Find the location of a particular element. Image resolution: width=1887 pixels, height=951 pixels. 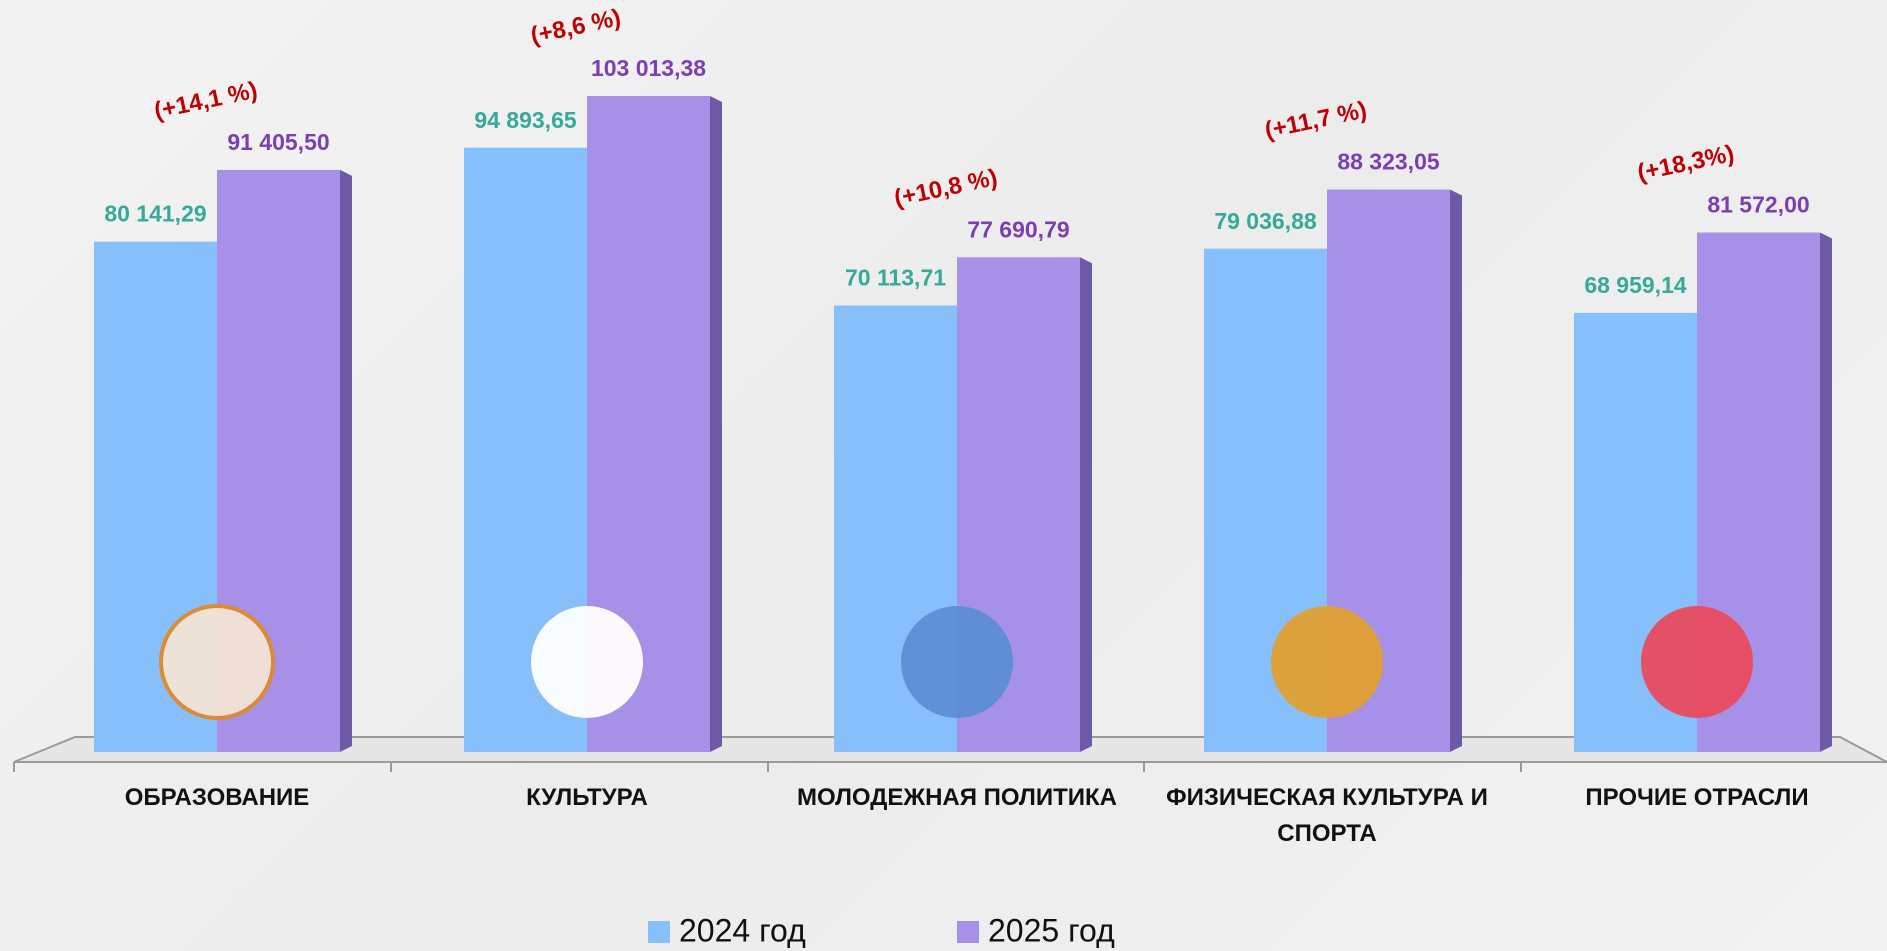

value-label: 79 036,88 is located at coordinates (1265, 221).